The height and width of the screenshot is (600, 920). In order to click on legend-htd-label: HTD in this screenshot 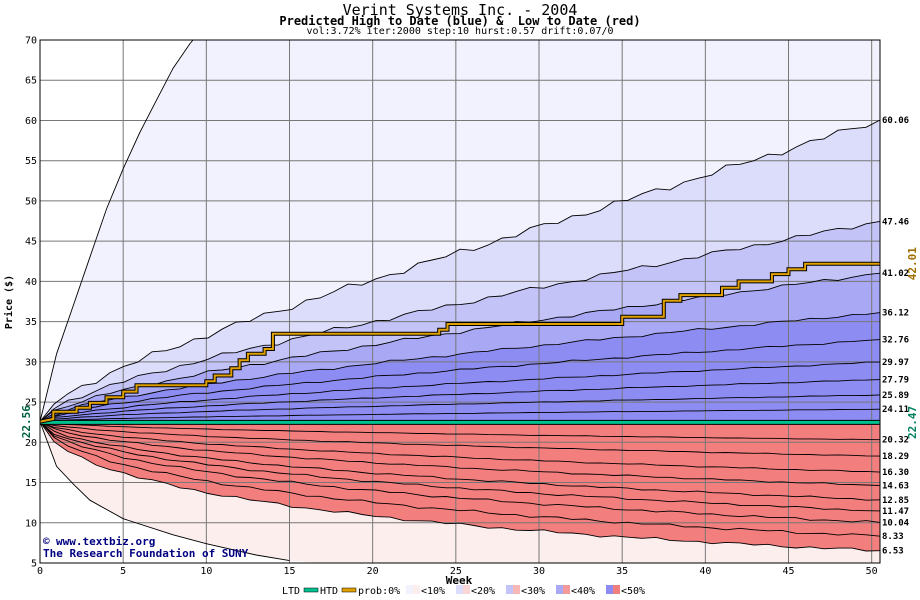, I will do `click(329, 591)`.